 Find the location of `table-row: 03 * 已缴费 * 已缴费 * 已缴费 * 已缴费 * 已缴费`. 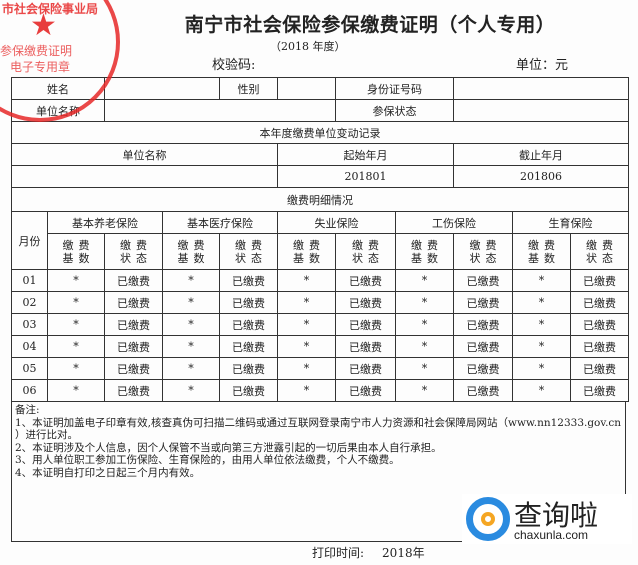

table-row: 03 * 已缴费 * 已缴费 * 已缴费 * 已缴费 * 已缴费 is located at coordinates (320, 324).